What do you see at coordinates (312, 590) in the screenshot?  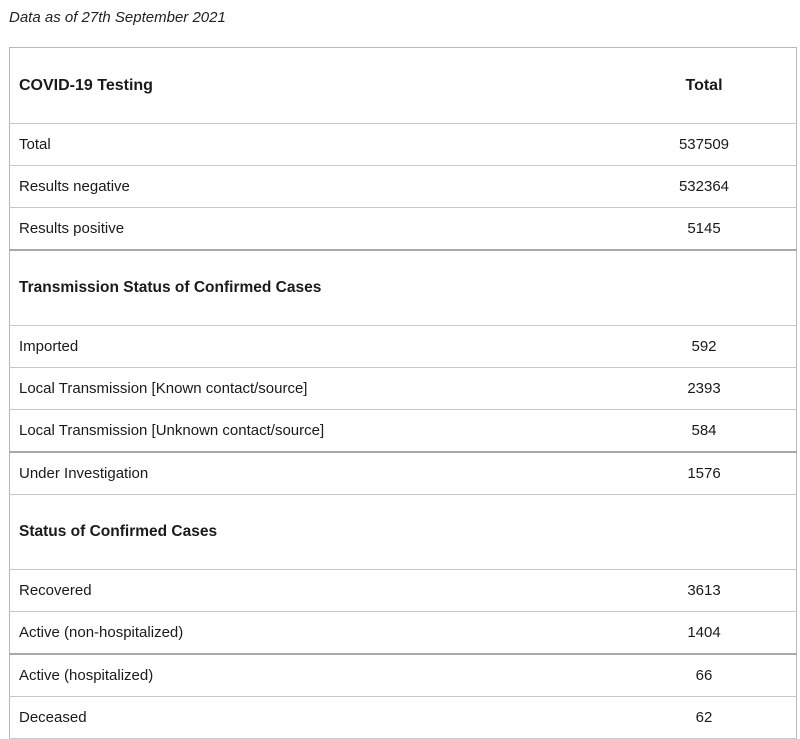 I see `row-label: Recovered` at bounding box center [312, 590].